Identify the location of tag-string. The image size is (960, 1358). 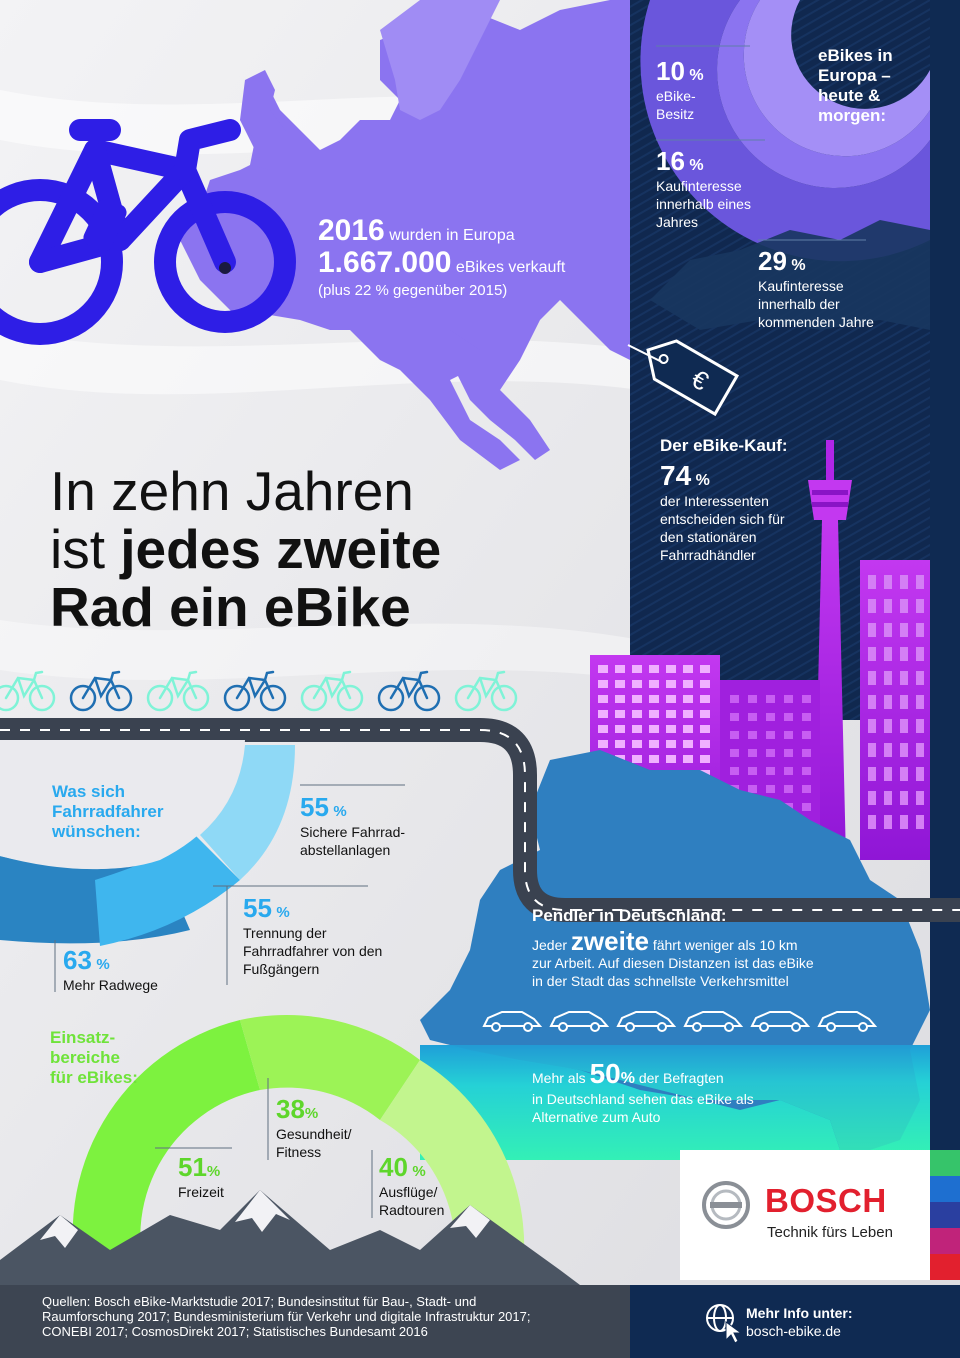
(645, 353).